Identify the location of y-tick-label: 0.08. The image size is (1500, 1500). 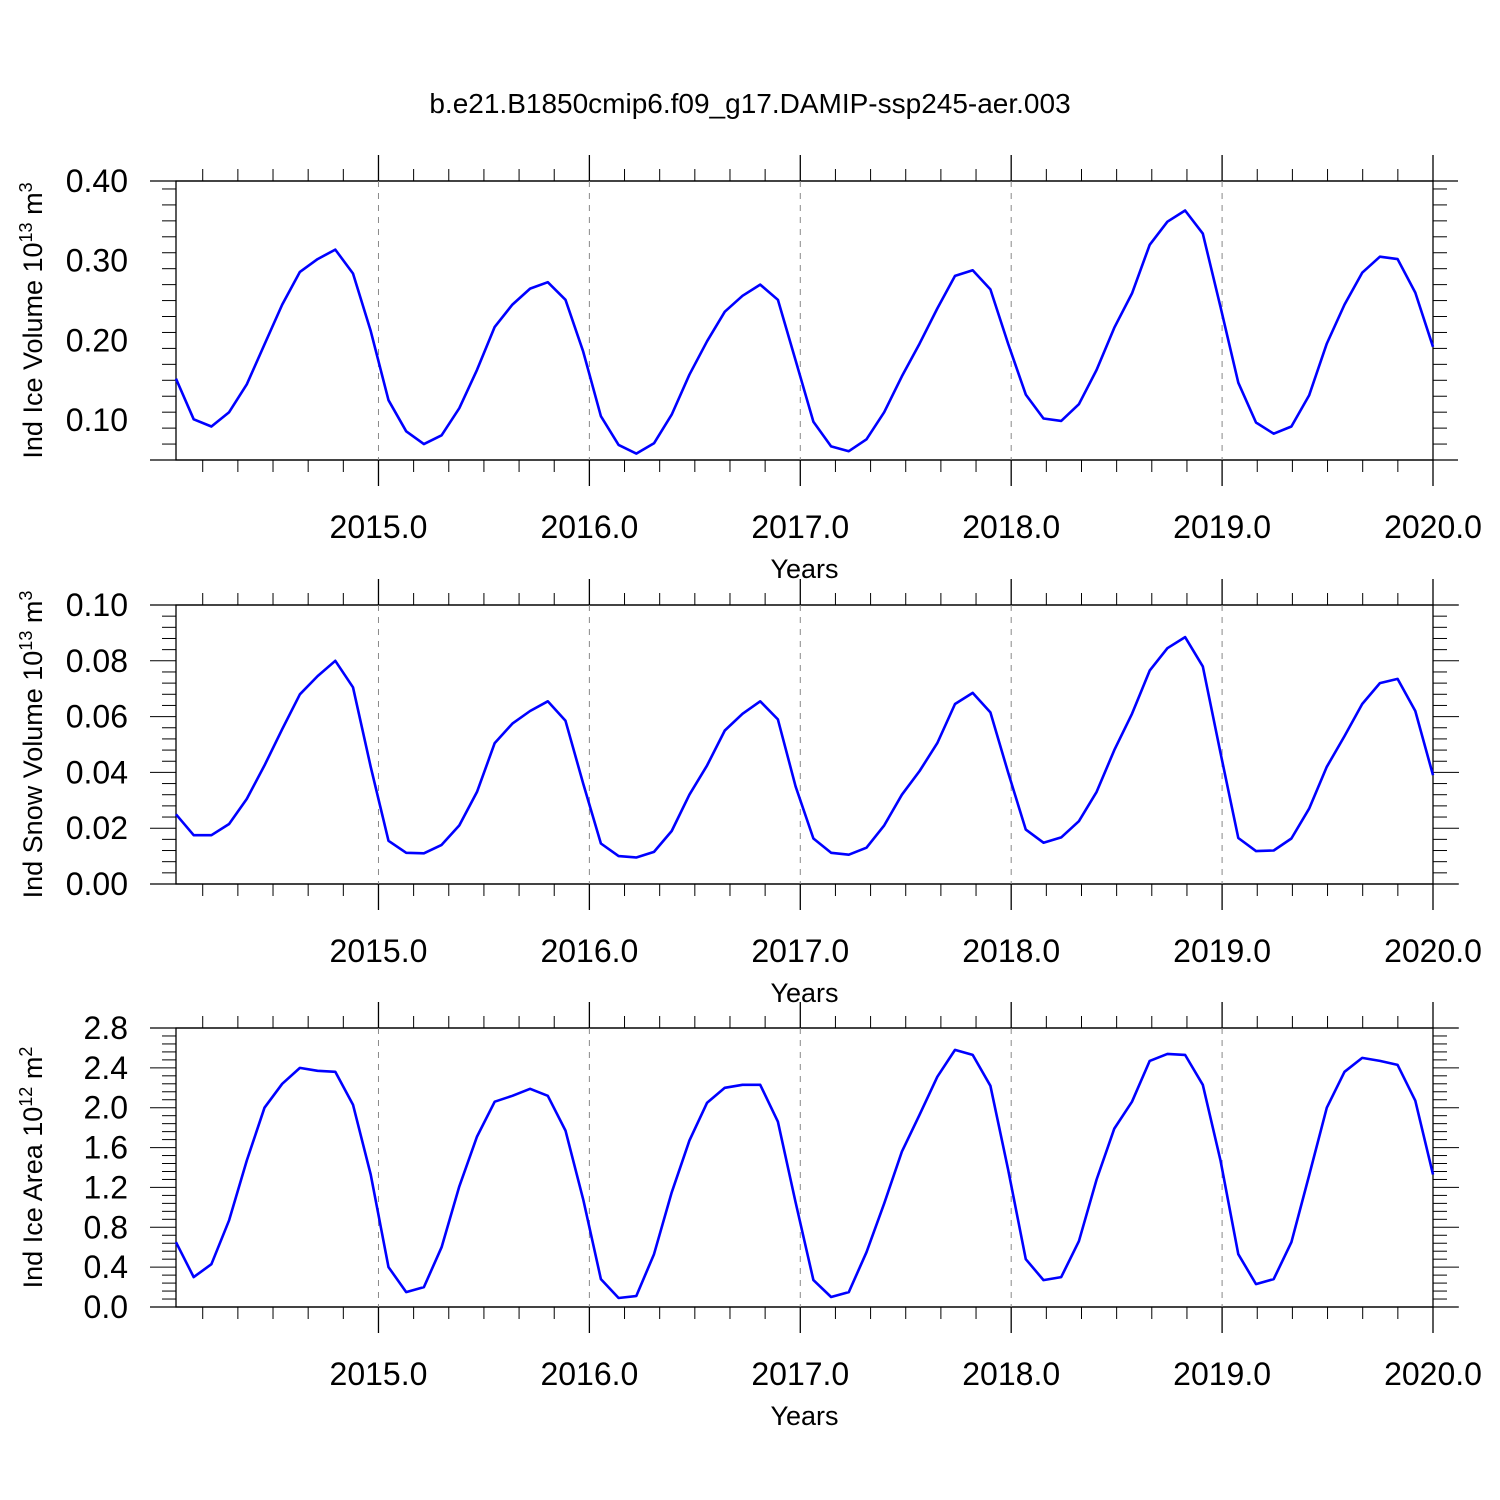
(97, 661).